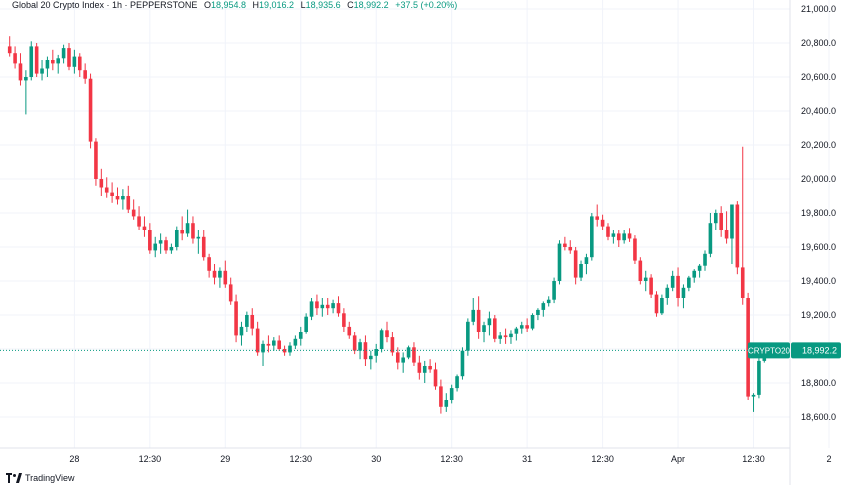  Describe the element at coordinates (818, 179) in the screenshot. I see `y-tick-label: 20,000.0` at that location.